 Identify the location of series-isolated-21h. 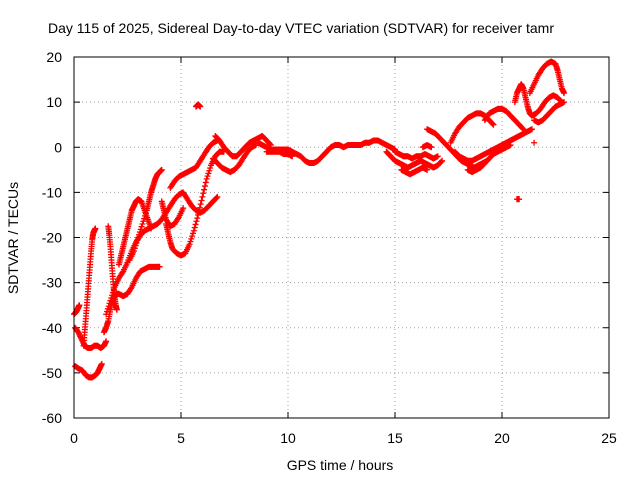
(518, 199).